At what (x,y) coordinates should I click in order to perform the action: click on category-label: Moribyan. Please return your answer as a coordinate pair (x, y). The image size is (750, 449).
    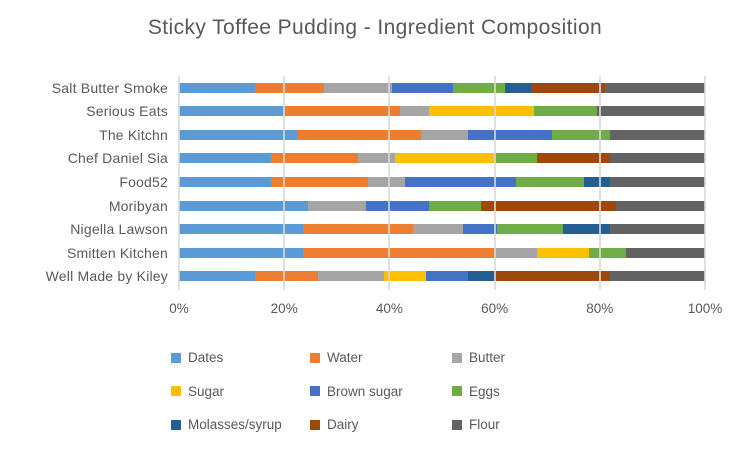
    Looking at the image, I should click on (138, 205).